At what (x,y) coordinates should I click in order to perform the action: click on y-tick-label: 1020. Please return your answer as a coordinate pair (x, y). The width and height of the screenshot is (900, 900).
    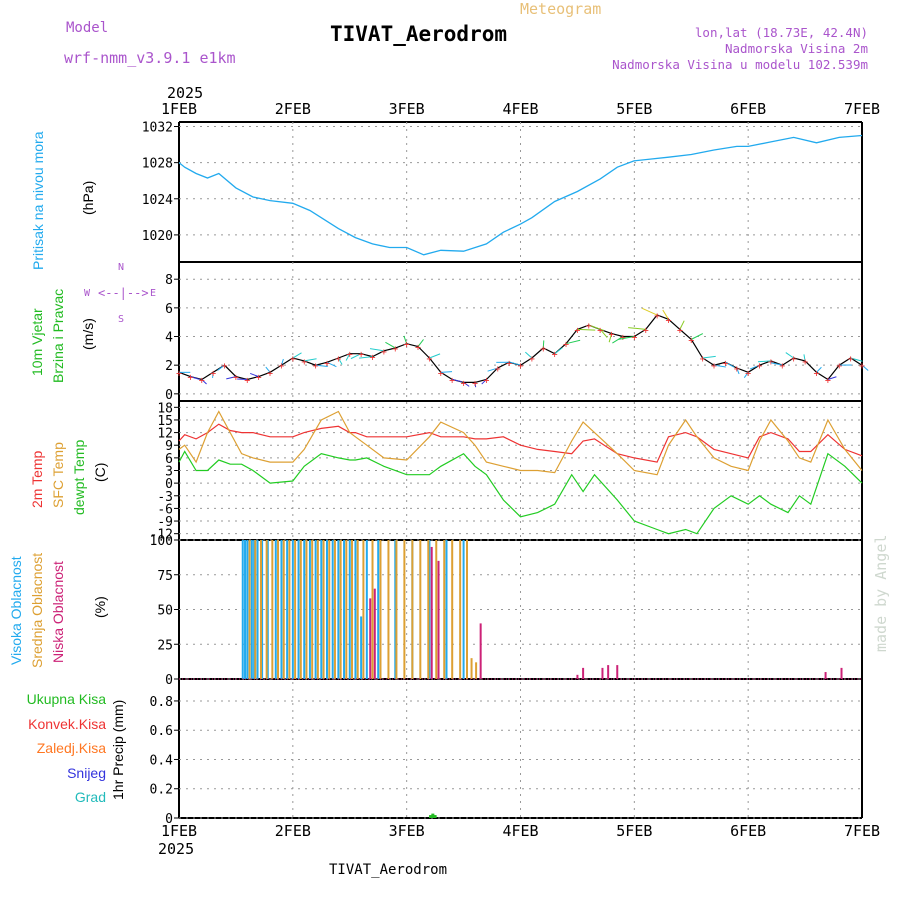
    Looking at the image, I should click on (157, 236).